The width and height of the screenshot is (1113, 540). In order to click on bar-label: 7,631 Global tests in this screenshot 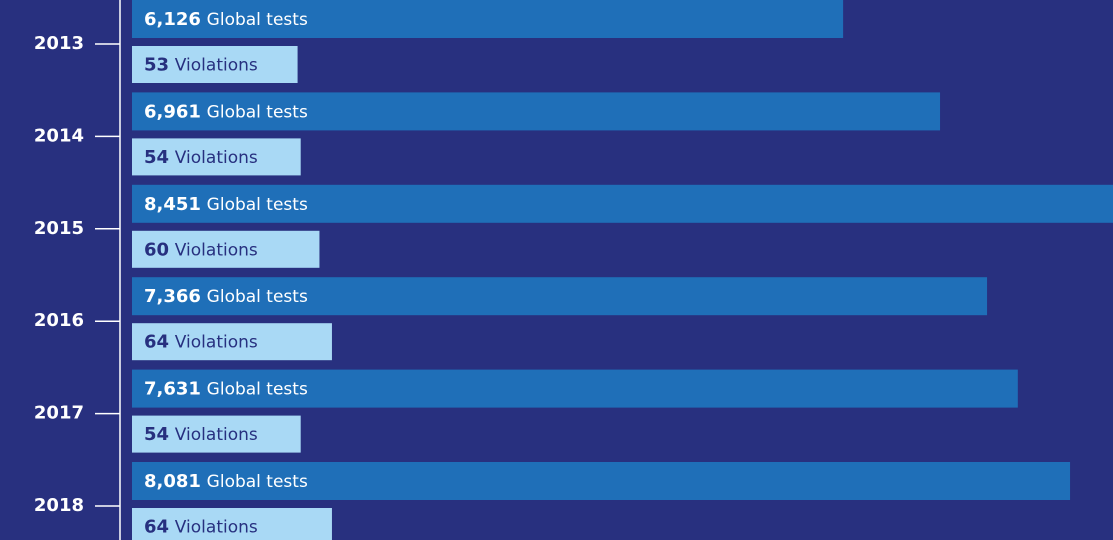, I will do `click(226, 389)`.